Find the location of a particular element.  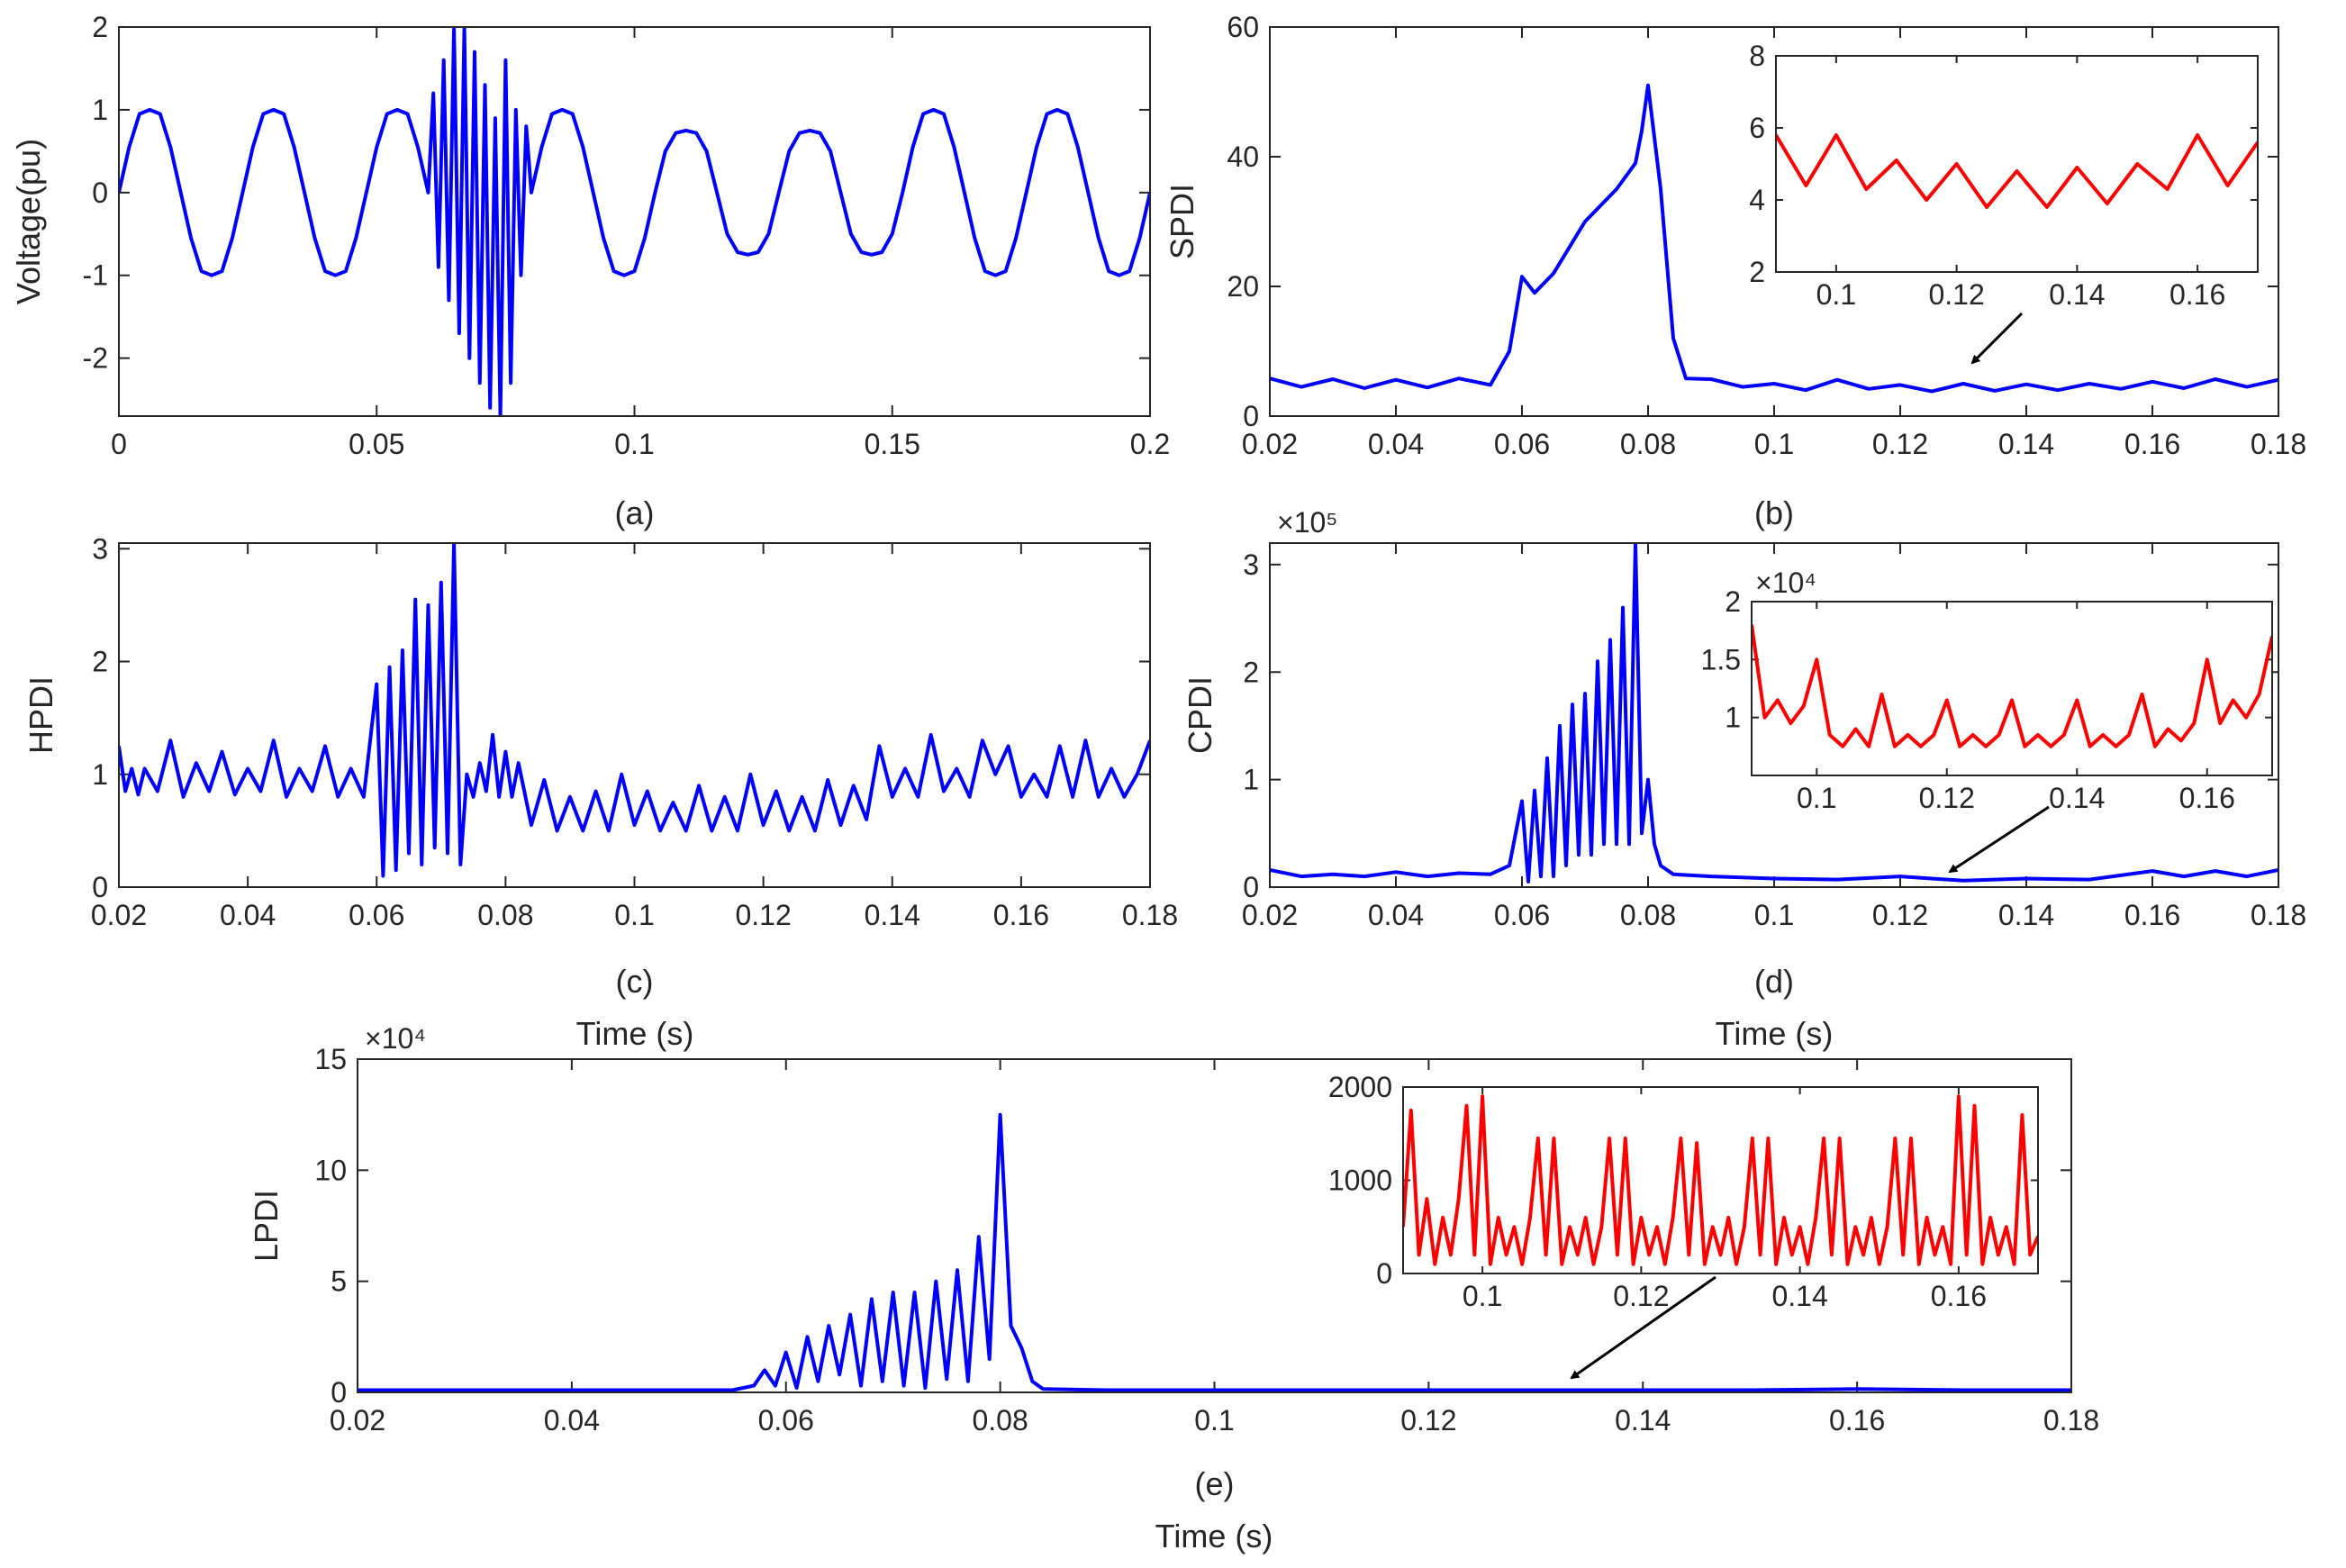

inset-b: 0.1 0.12 0.14 0.16 2 4 6 8 is located at coordinates (2004, 176).